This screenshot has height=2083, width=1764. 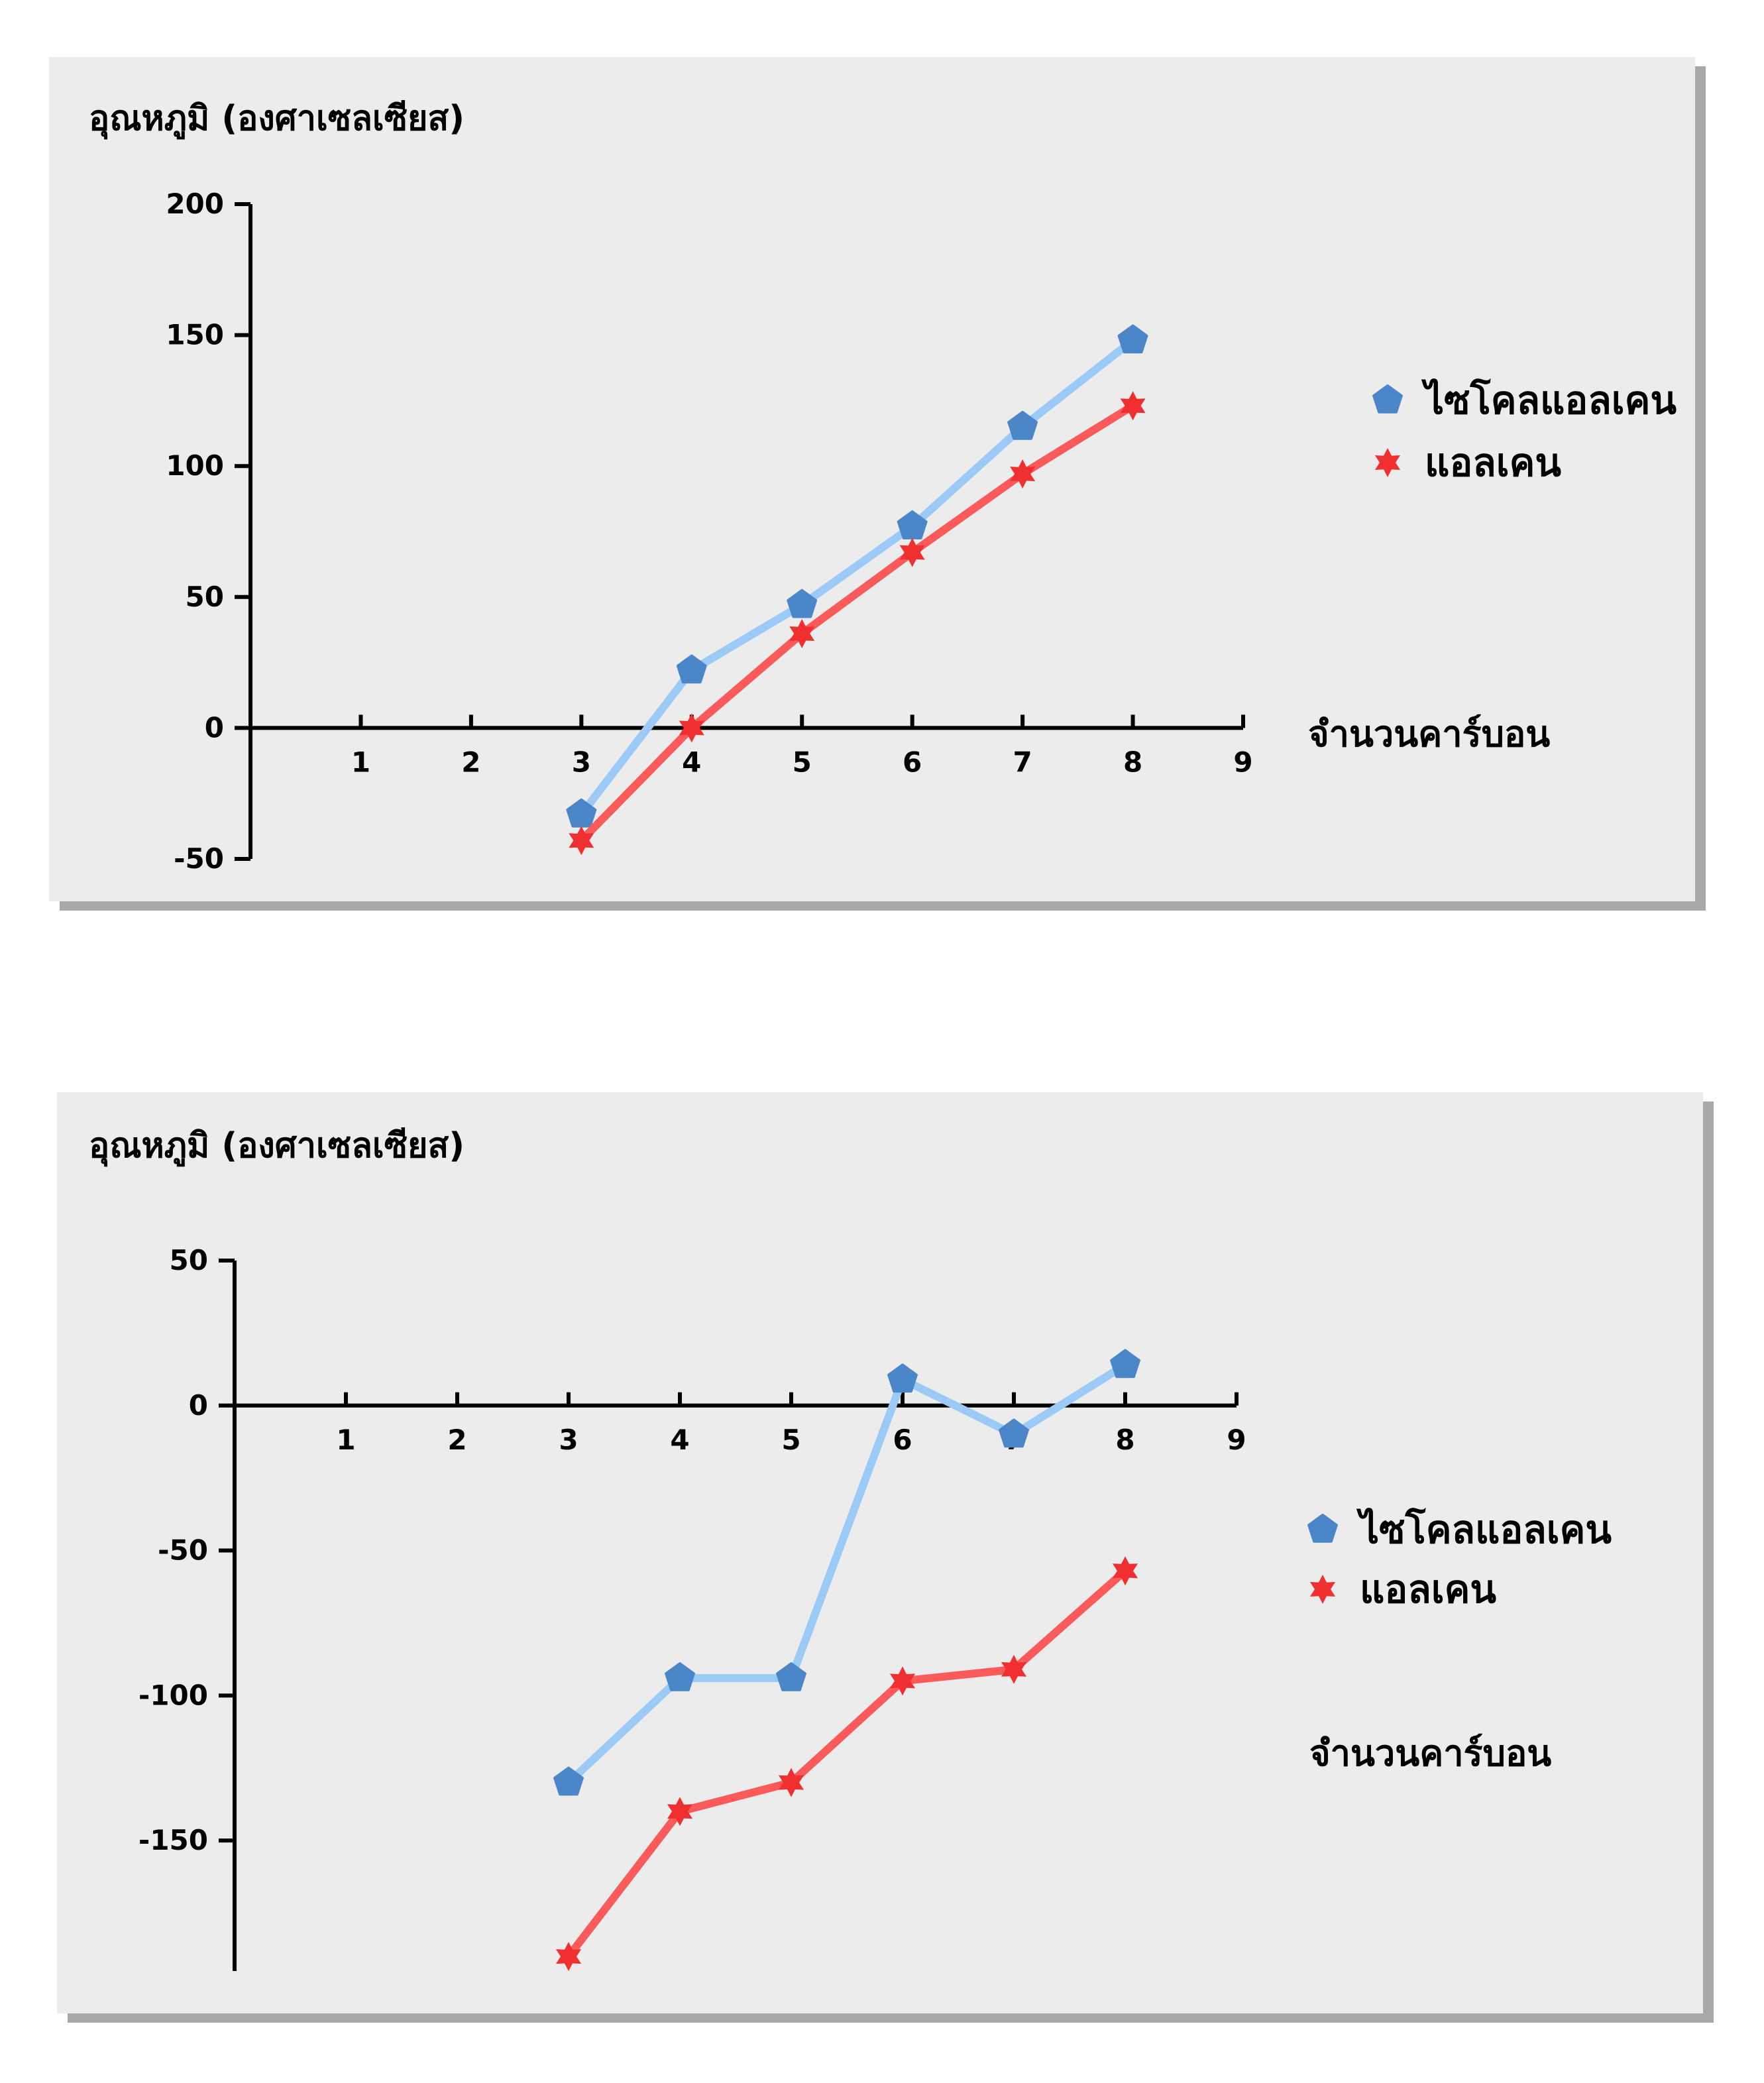 What do you see at coordinates (195, 204) in the screenshot?
I see `y-tick-label: 200` at bounding box center [195, 204].